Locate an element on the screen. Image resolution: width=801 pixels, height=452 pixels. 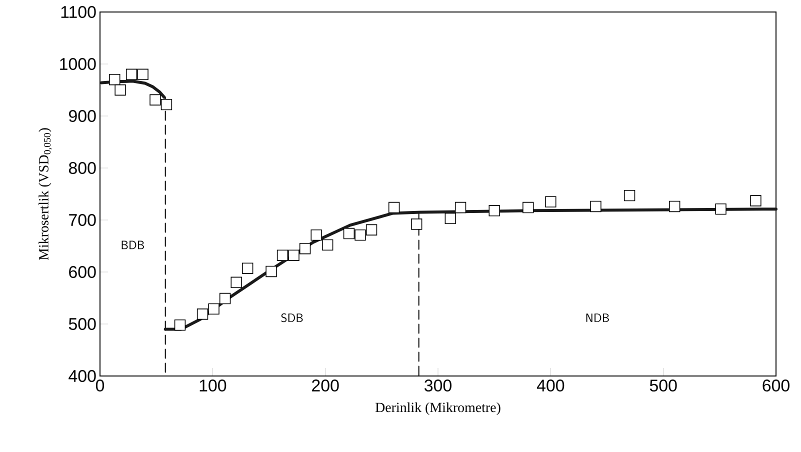
y-axis-title: Mikrosertlik (VSD$_{0,050}$) is located at coordinates (45, 194).